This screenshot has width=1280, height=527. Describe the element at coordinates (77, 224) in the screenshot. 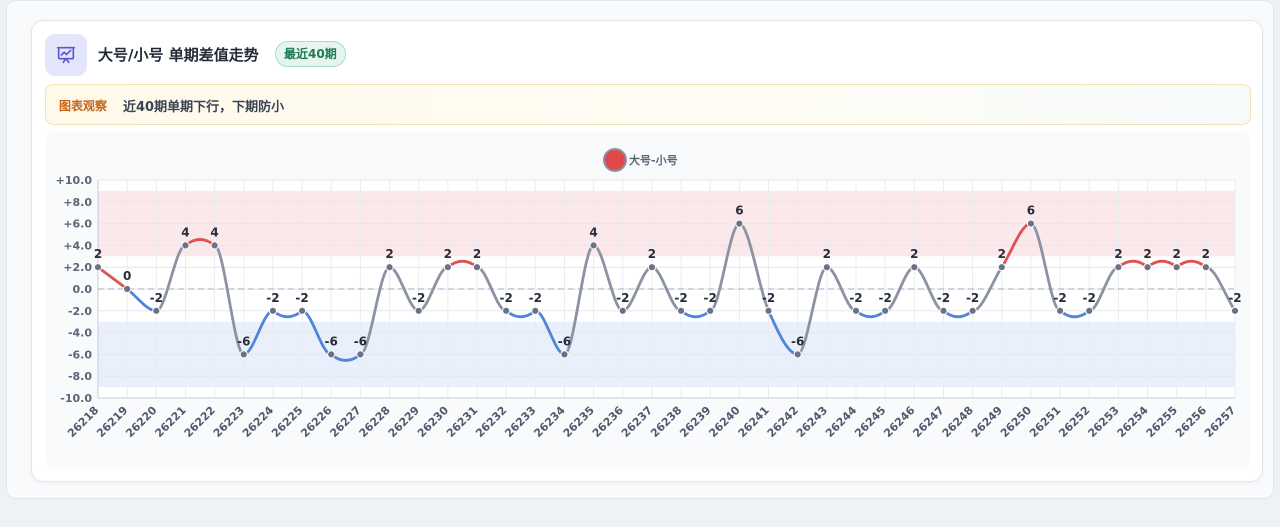

I see `y-tick-label: +6.0` at that location.